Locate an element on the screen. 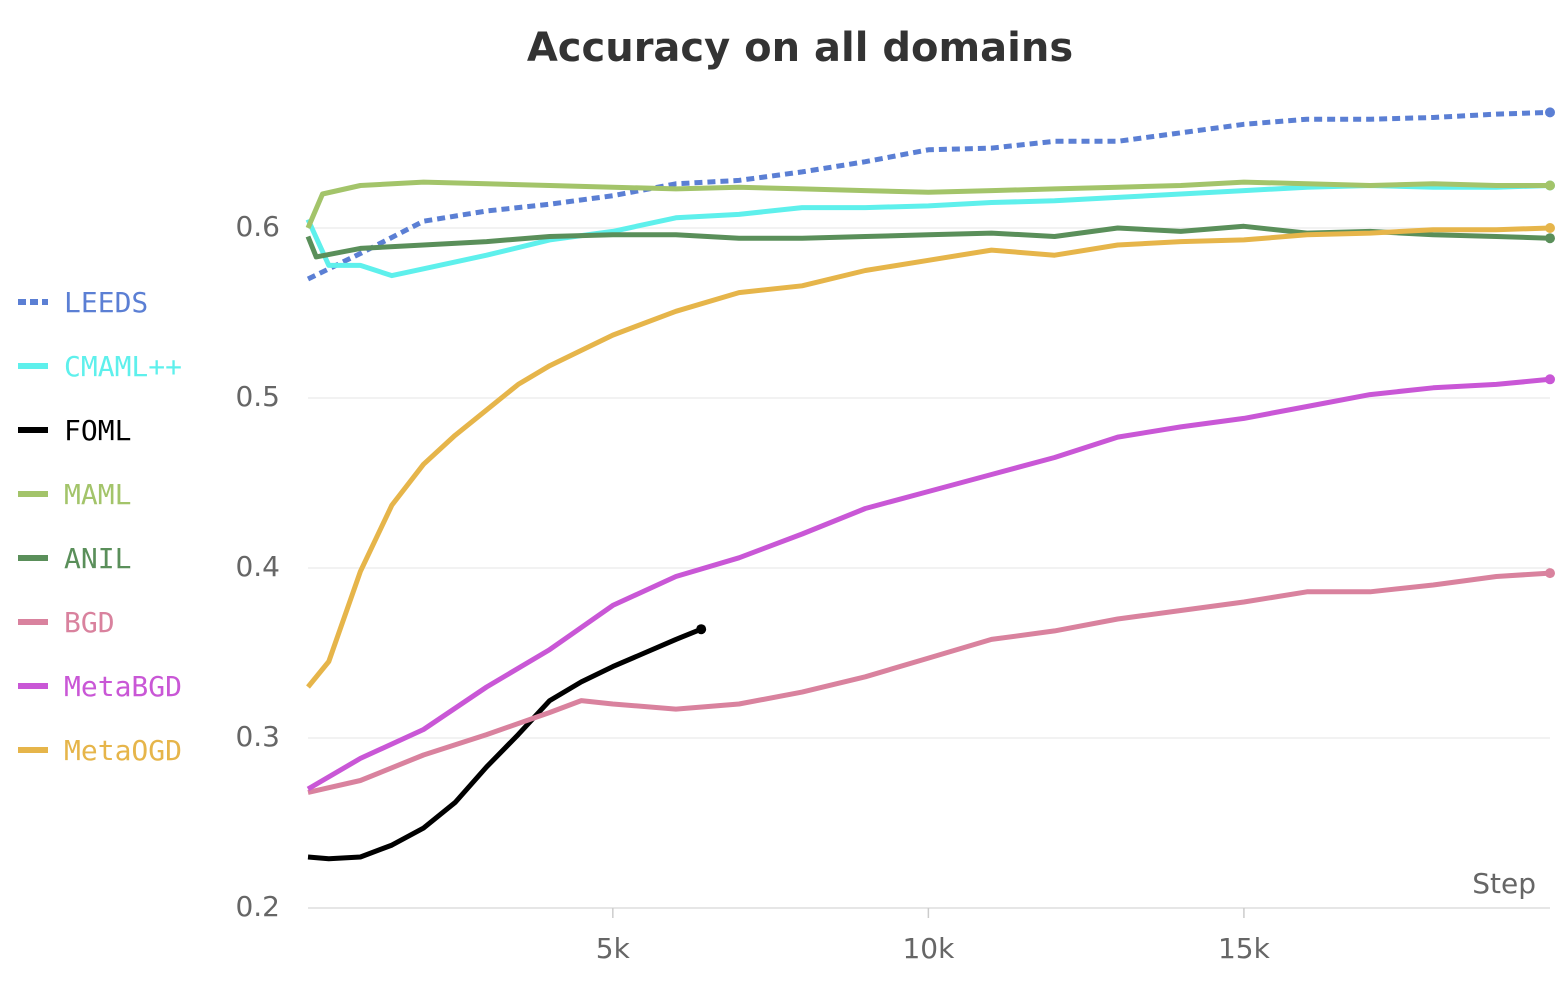 The image size is (1564, 986). y-tick-label: 0.4 is located at coordinates (257, 566).